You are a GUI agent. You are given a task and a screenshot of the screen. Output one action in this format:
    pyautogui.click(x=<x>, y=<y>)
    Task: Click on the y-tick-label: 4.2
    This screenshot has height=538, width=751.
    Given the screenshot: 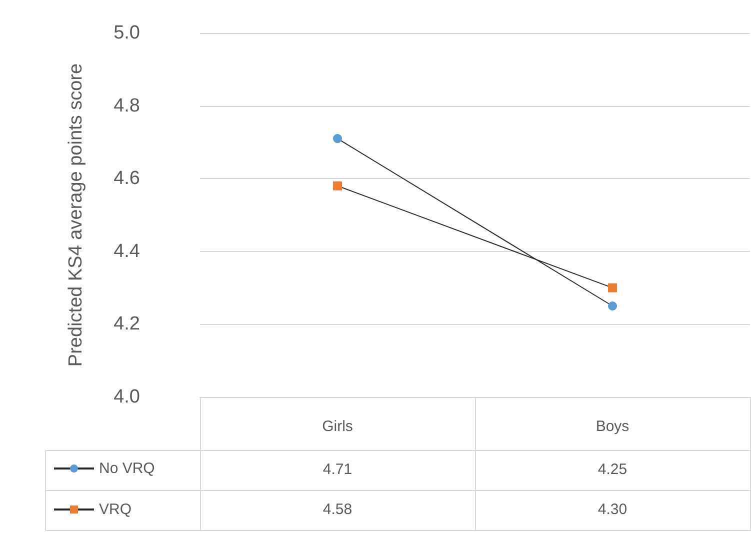 What is the action you would take?
    pyautogui.click(x=127, y=324)
    